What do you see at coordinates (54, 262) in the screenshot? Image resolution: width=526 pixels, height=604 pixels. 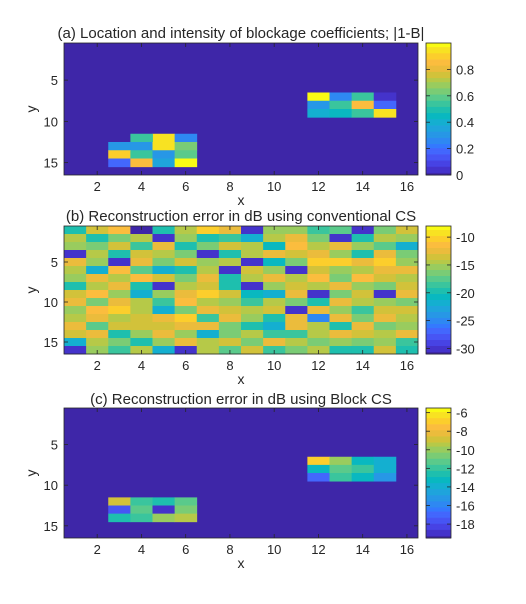 I see `y-tick-label: 5` at bounding box center [54, 262].